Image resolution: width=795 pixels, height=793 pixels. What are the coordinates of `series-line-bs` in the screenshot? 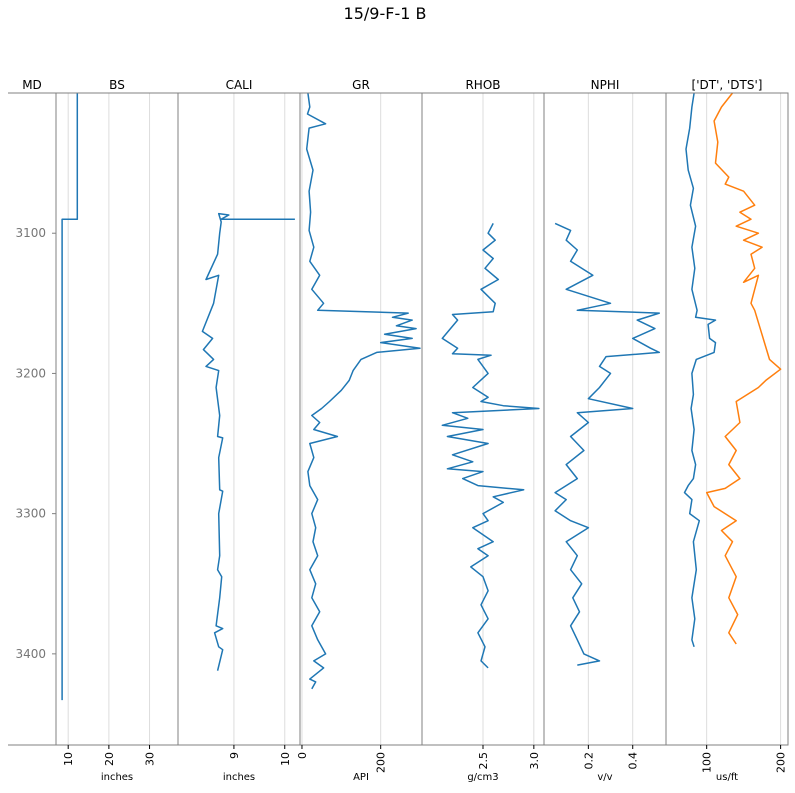 It's located at (70, 397).